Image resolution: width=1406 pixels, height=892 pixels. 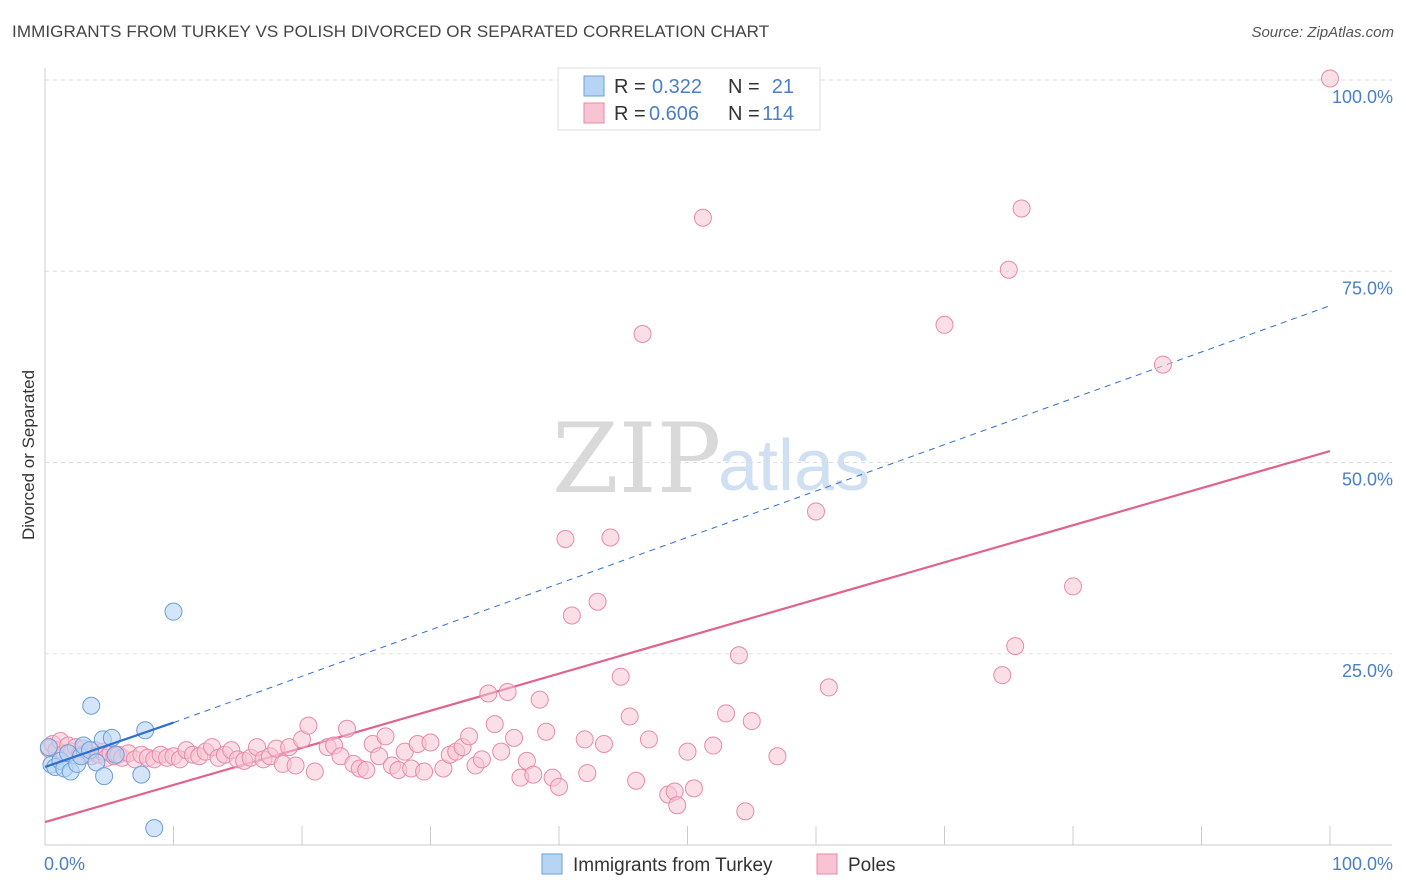 I want to click on y-axis-label: Divorced or Separated, so click(x=28, y=455).